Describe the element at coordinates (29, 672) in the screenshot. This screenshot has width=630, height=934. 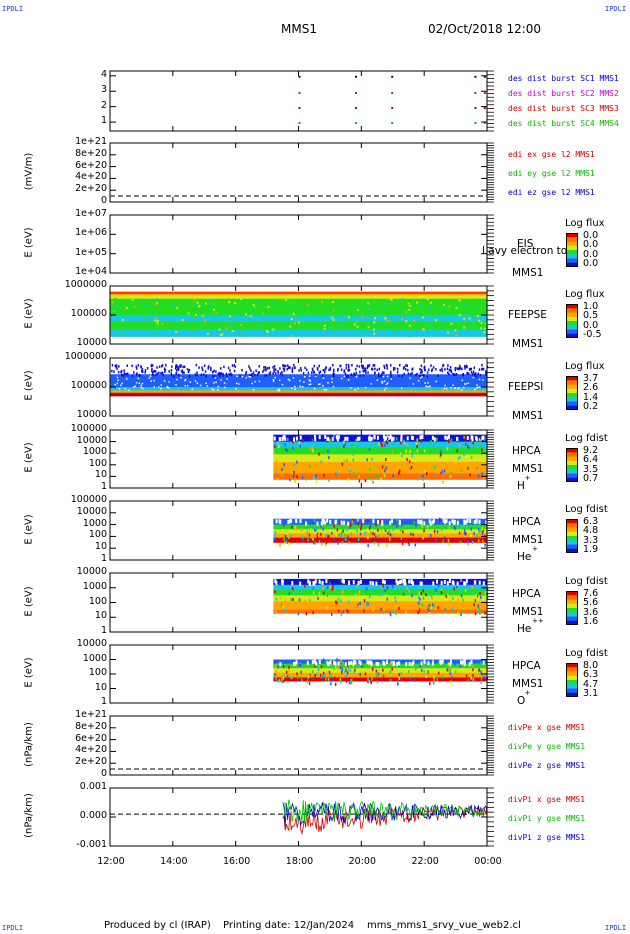
I see `y-axis-label: E (eV)` at that location.